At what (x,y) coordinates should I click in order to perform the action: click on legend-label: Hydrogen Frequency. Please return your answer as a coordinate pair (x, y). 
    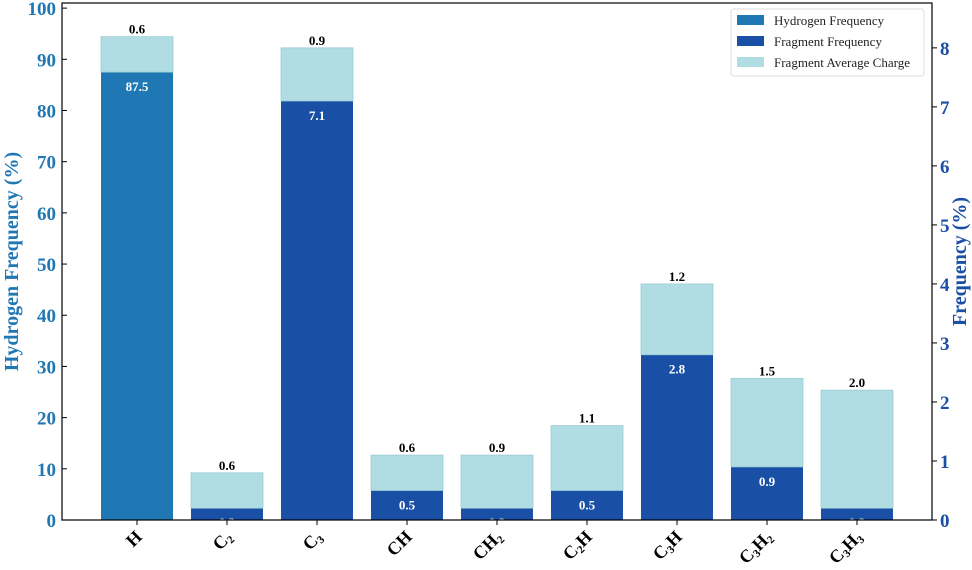
    Looking at the image, I should click on (829, 20).